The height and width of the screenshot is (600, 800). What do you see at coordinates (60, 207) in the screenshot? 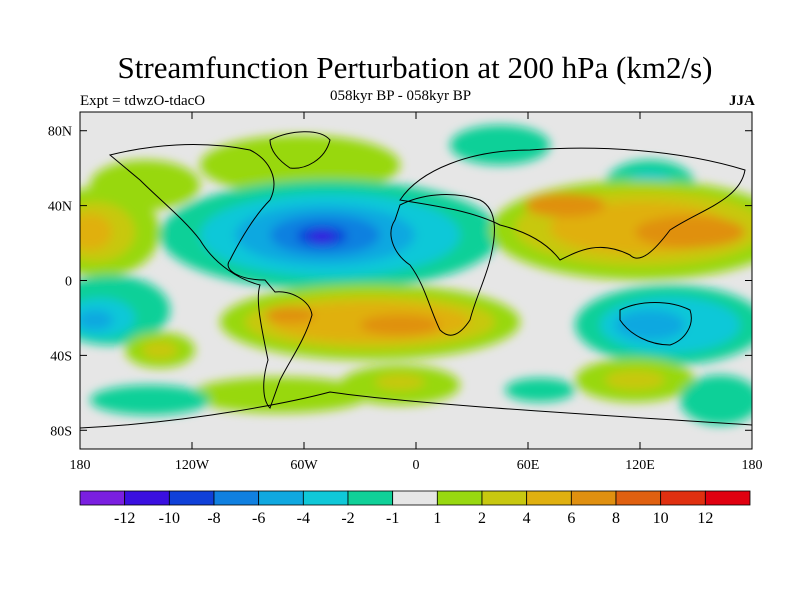
I see `lat-tick-label: 40N` at bounding box center [60, 207].